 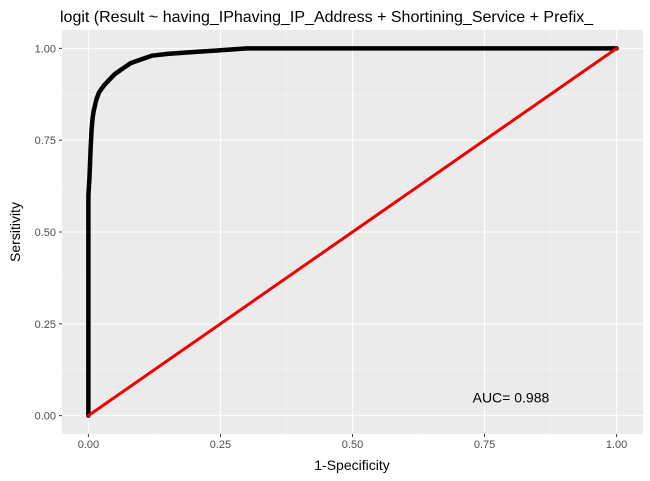 I want to click on y-tick-label: 1.00, so click(x=45, y=49).